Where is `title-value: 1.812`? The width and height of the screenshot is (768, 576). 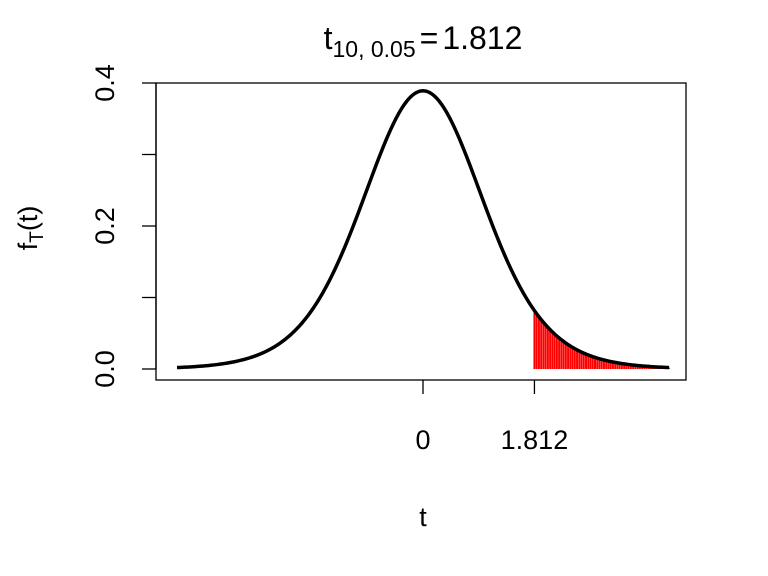 title-value: 1.812 is located at coordinates (482, 38).